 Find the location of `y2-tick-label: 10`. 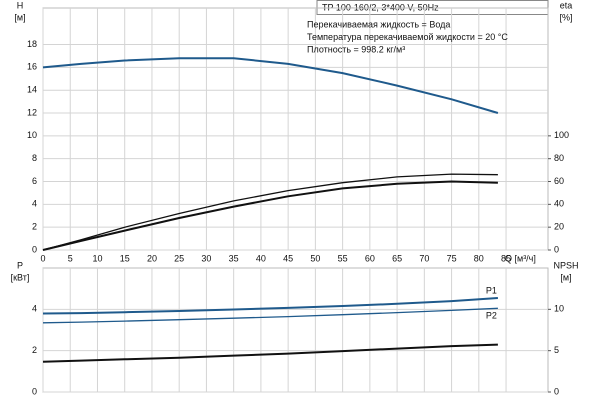

y2-tick-label: 10 is located at coordinates (559, 309).